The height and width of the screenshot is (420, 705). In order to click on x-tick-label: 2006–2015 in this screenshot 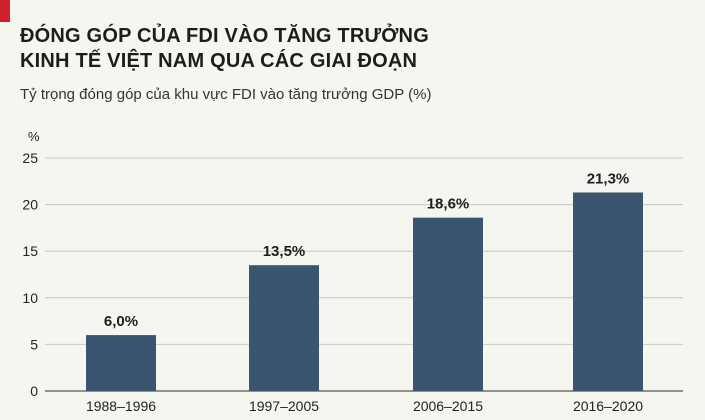, I will do `click(448, 406)`.